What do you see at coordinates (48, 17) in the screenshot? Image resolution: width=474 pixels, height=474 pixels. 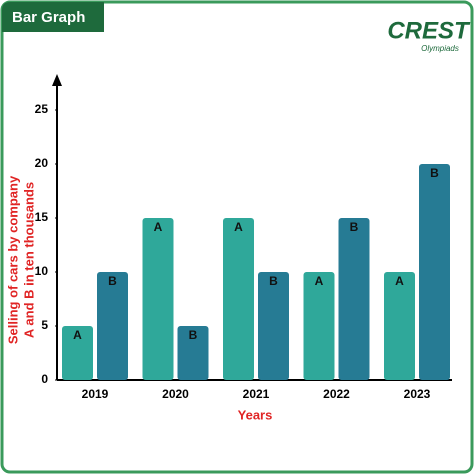 I see `header-title: Bar Graph` at bounding box center [48, 17].